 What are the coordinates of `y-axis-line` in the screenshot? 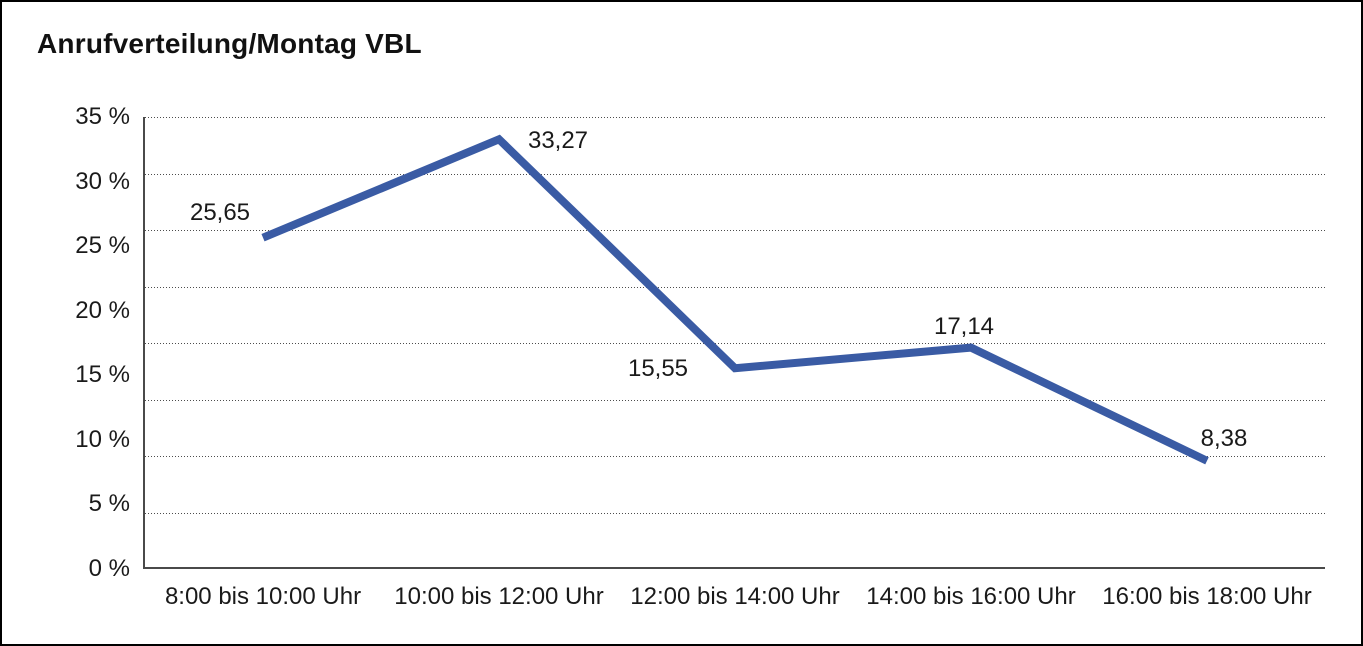 It's located at (144, 343).